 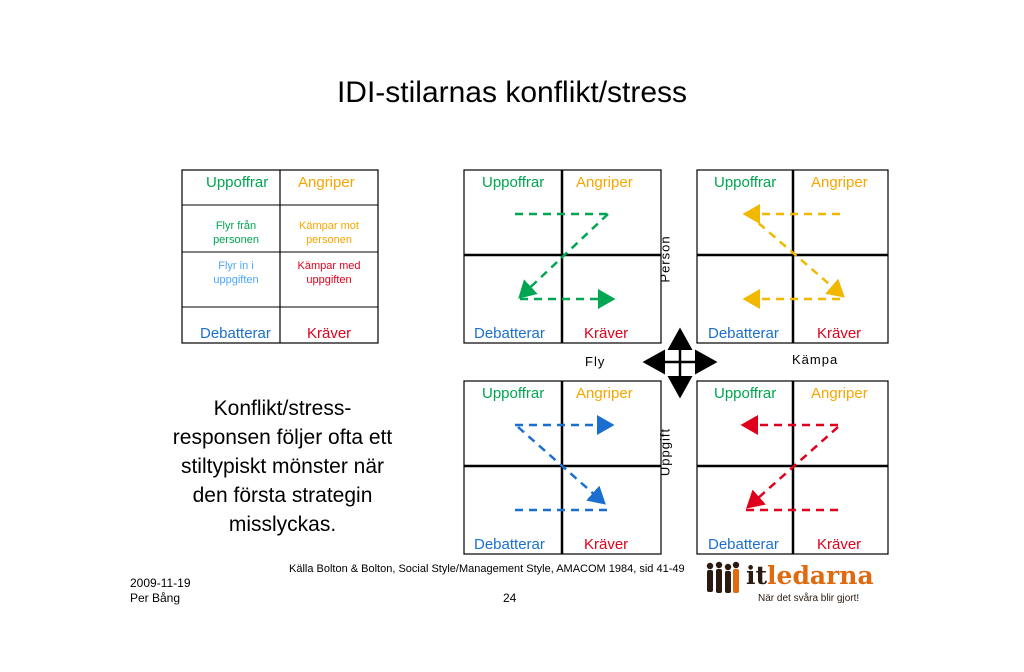 What do you see at coordinates (510, 598) in the screenshot?
I see `page-number: 24` at bounding box center [510, 598].